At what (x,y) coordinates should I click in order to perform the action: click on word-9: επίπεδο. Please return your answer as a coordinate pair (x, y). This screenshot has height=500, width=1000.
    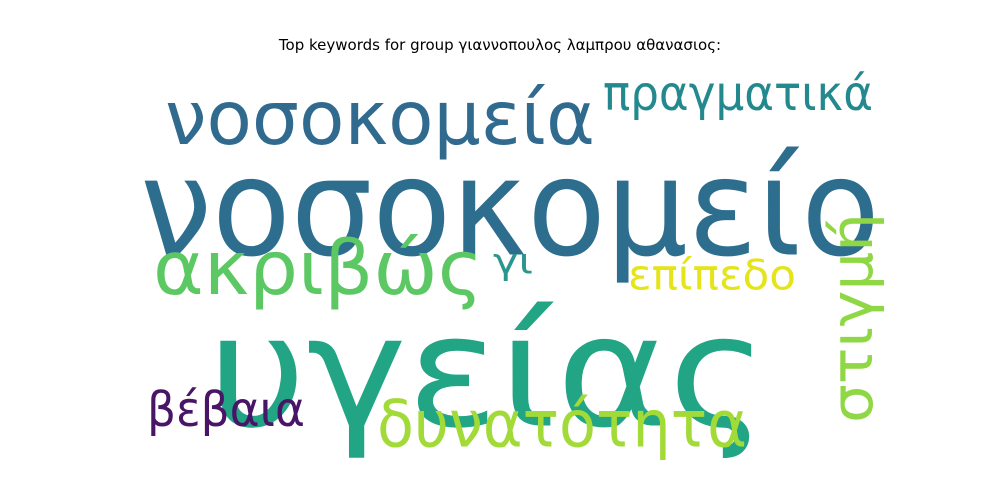
    Looking at the image, I should click on (712, 275).